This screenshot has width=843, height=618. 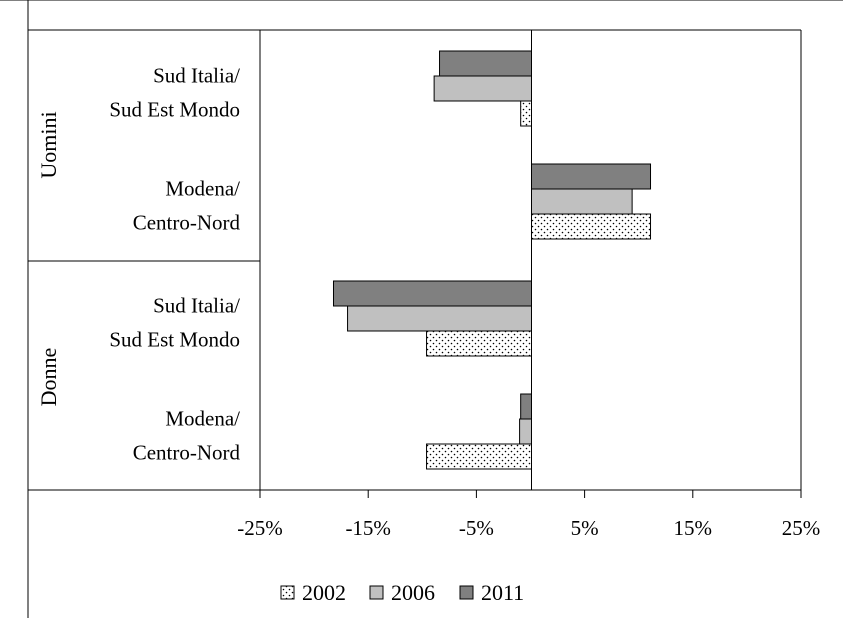 What do you see at coordinates (368, 528) in the screenshot?
I see `x-tick-label: -15%` at bounding box center [368, 528].